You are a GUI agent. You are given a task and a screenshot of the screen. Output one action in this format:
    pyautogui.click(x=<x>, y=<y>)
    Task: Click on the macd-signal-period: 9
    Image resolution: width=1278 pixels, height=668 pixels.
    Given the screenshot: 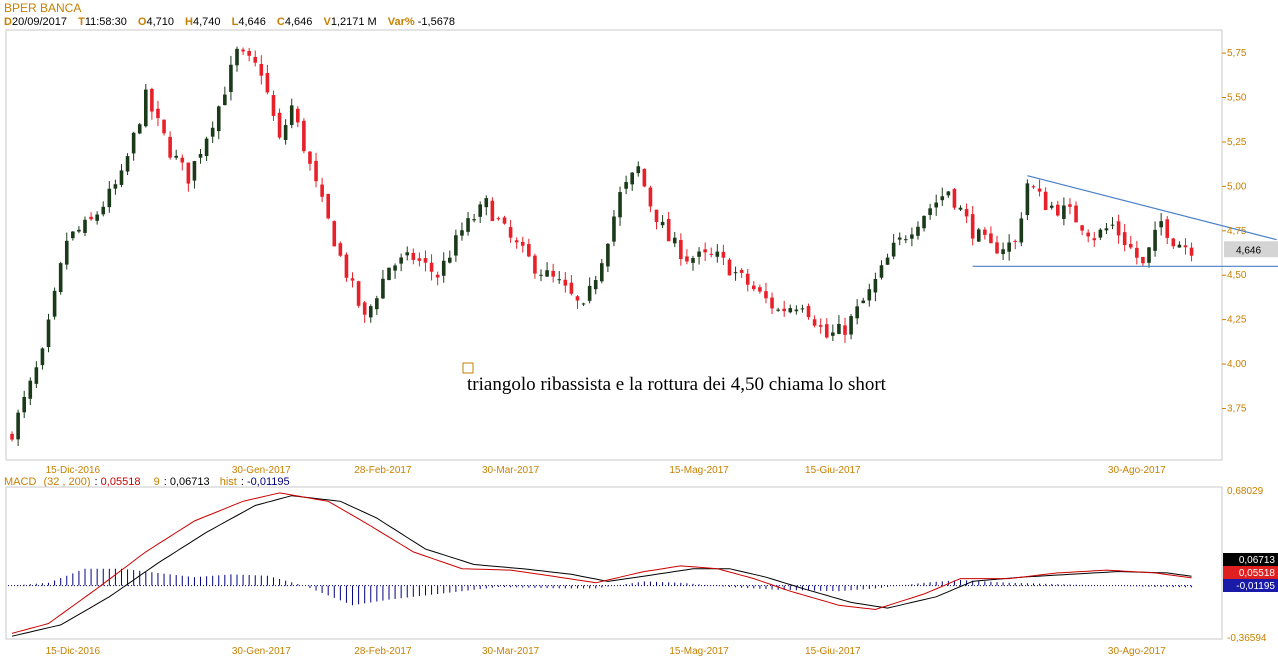 What is the action you would take?
    pyautogui.click(x=156, y=482)
    